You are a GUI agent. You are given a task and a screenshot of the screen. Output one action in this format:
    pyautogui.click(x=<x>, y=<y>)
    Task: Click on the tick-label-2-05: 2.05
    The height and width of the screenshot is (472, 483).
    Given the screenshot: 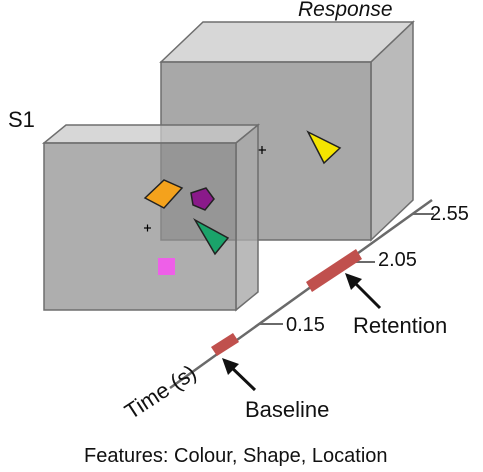 What is the action you would take?
    pyautogui.click(x=397, y=260)
    